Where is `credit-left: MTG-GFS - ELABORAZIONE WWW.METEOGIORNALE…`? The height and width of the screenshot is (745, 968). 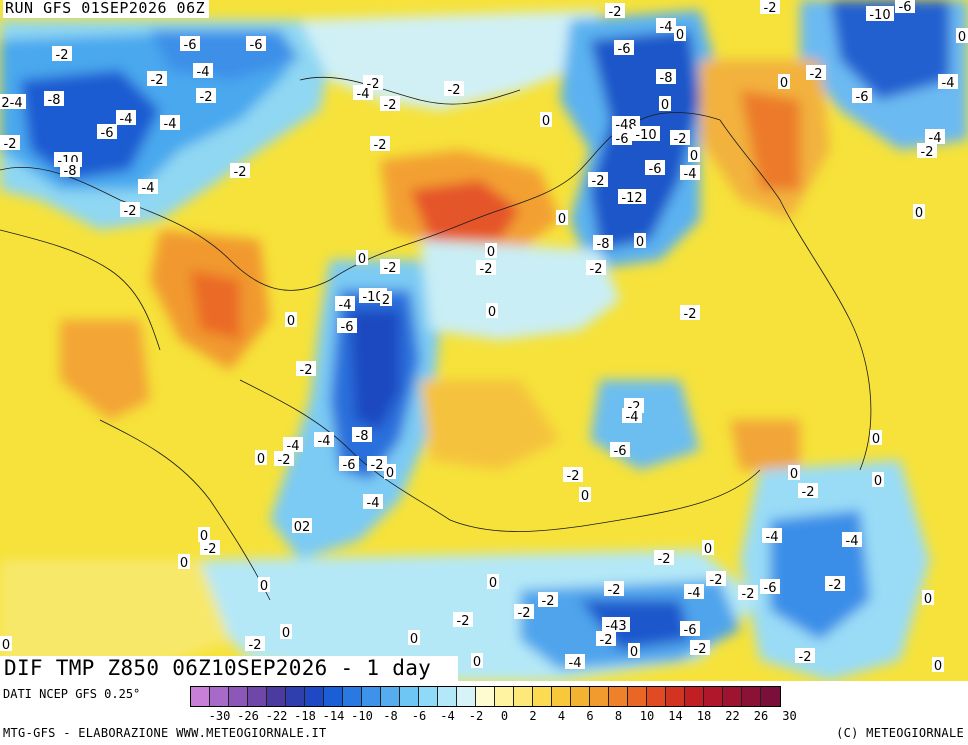
credit-left: MTG-GFS - ELABORAZIONE WWW.METEOGIORNALE… is located at coordinates (165, 733).